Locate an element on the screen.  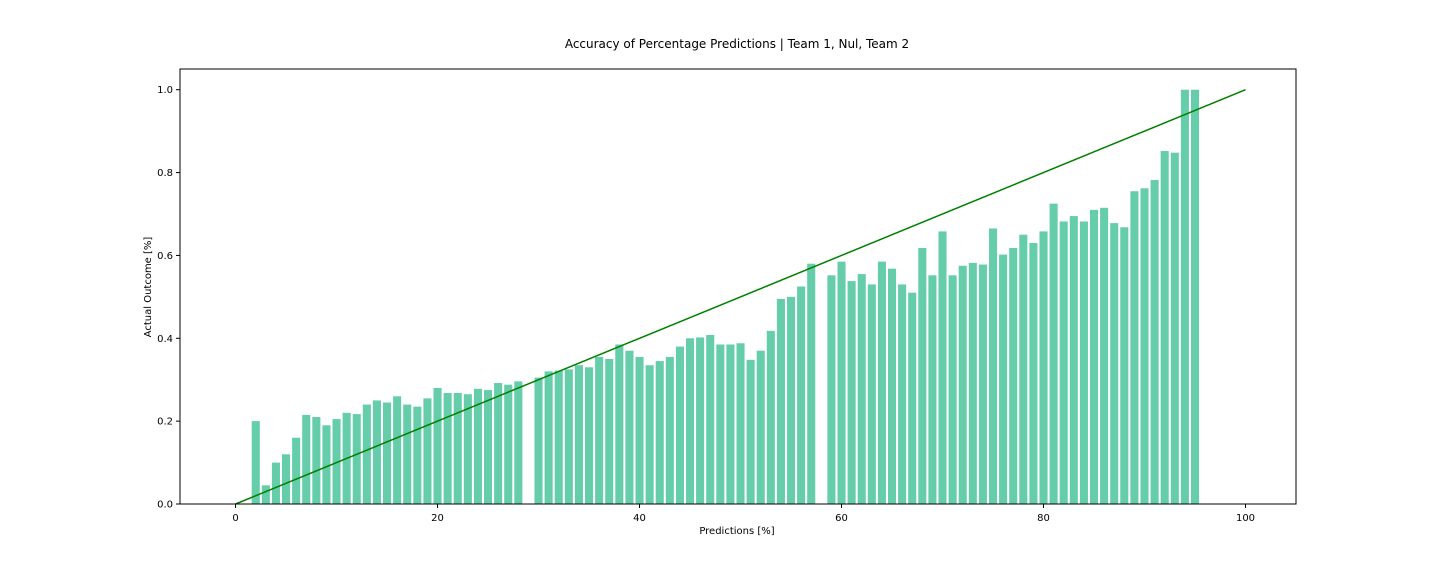
x-tick-label-20: 20 is located at coordinates (437, 518).